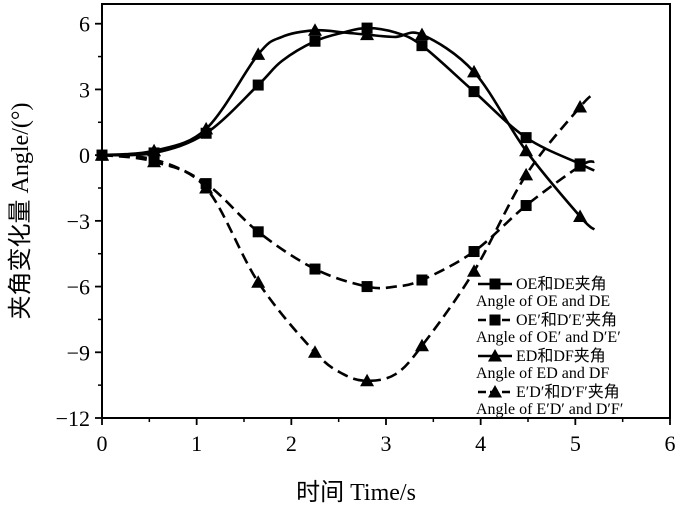 Image resolution: width=700 pixels, height=513 pixels. I want to click on x-tick-label: 2, so click(291, 443).